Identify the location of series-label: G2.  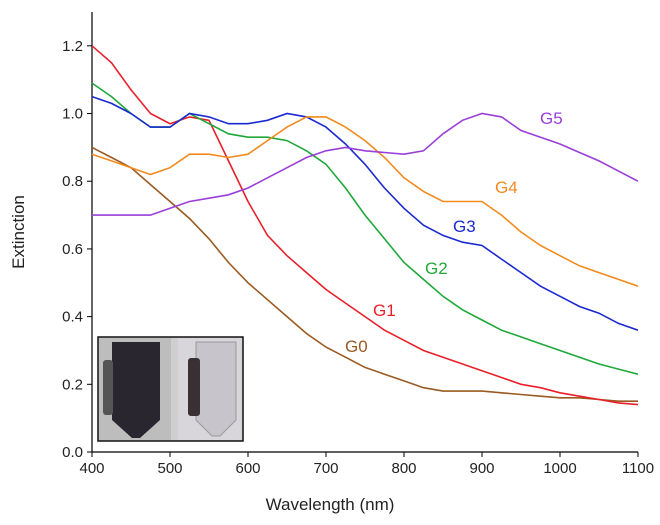
(436, 268).